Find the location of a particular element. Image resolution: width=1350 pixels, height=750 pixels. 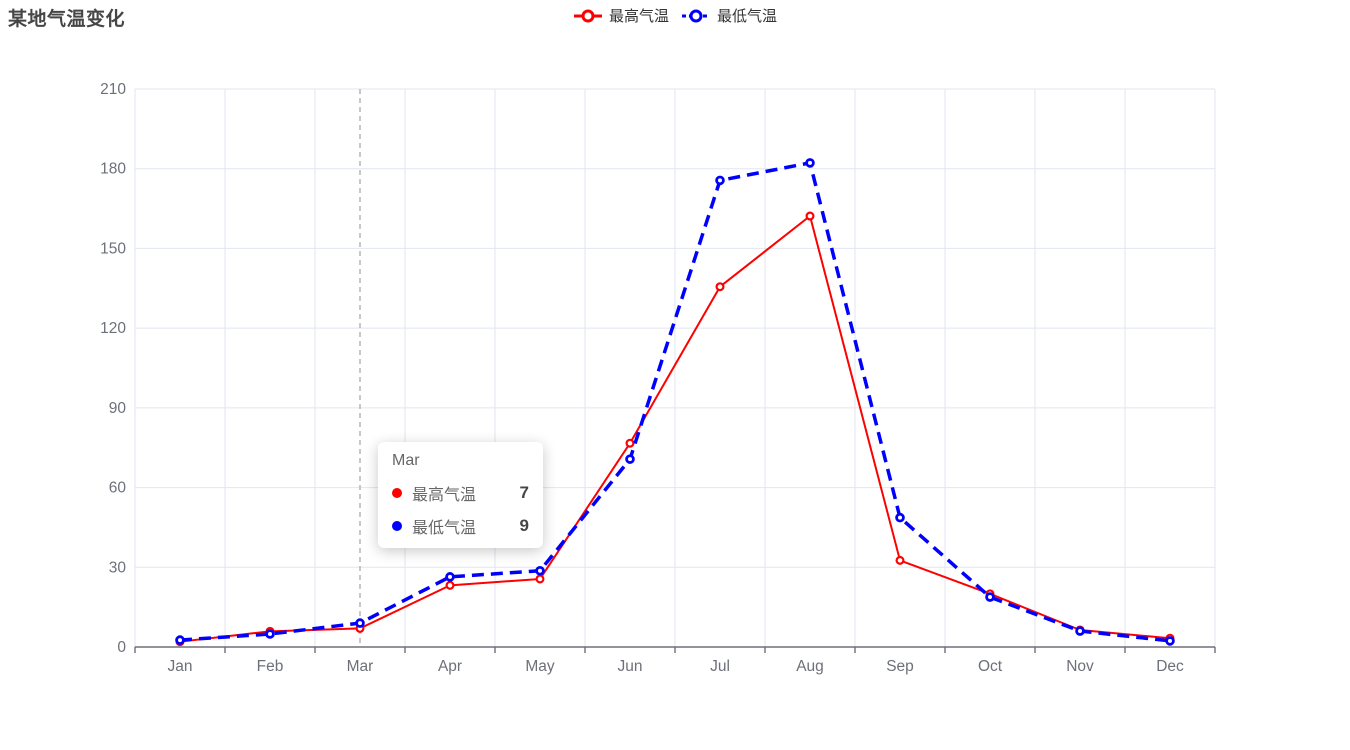

tooltip-row-max-temp: 最高气温 7 is located at coordinates (460, 493).